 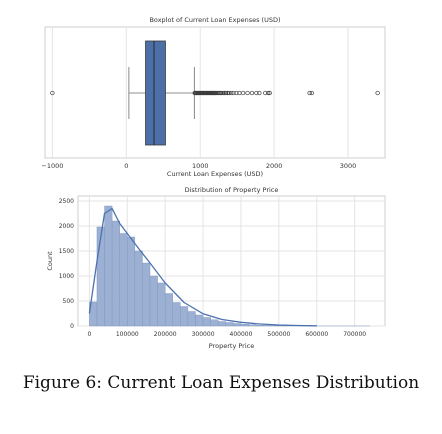 What do you see at coordinates (316, 334) in the screenshot?
I see `x-tick-label: 600000` at bounding box center [316, 334].